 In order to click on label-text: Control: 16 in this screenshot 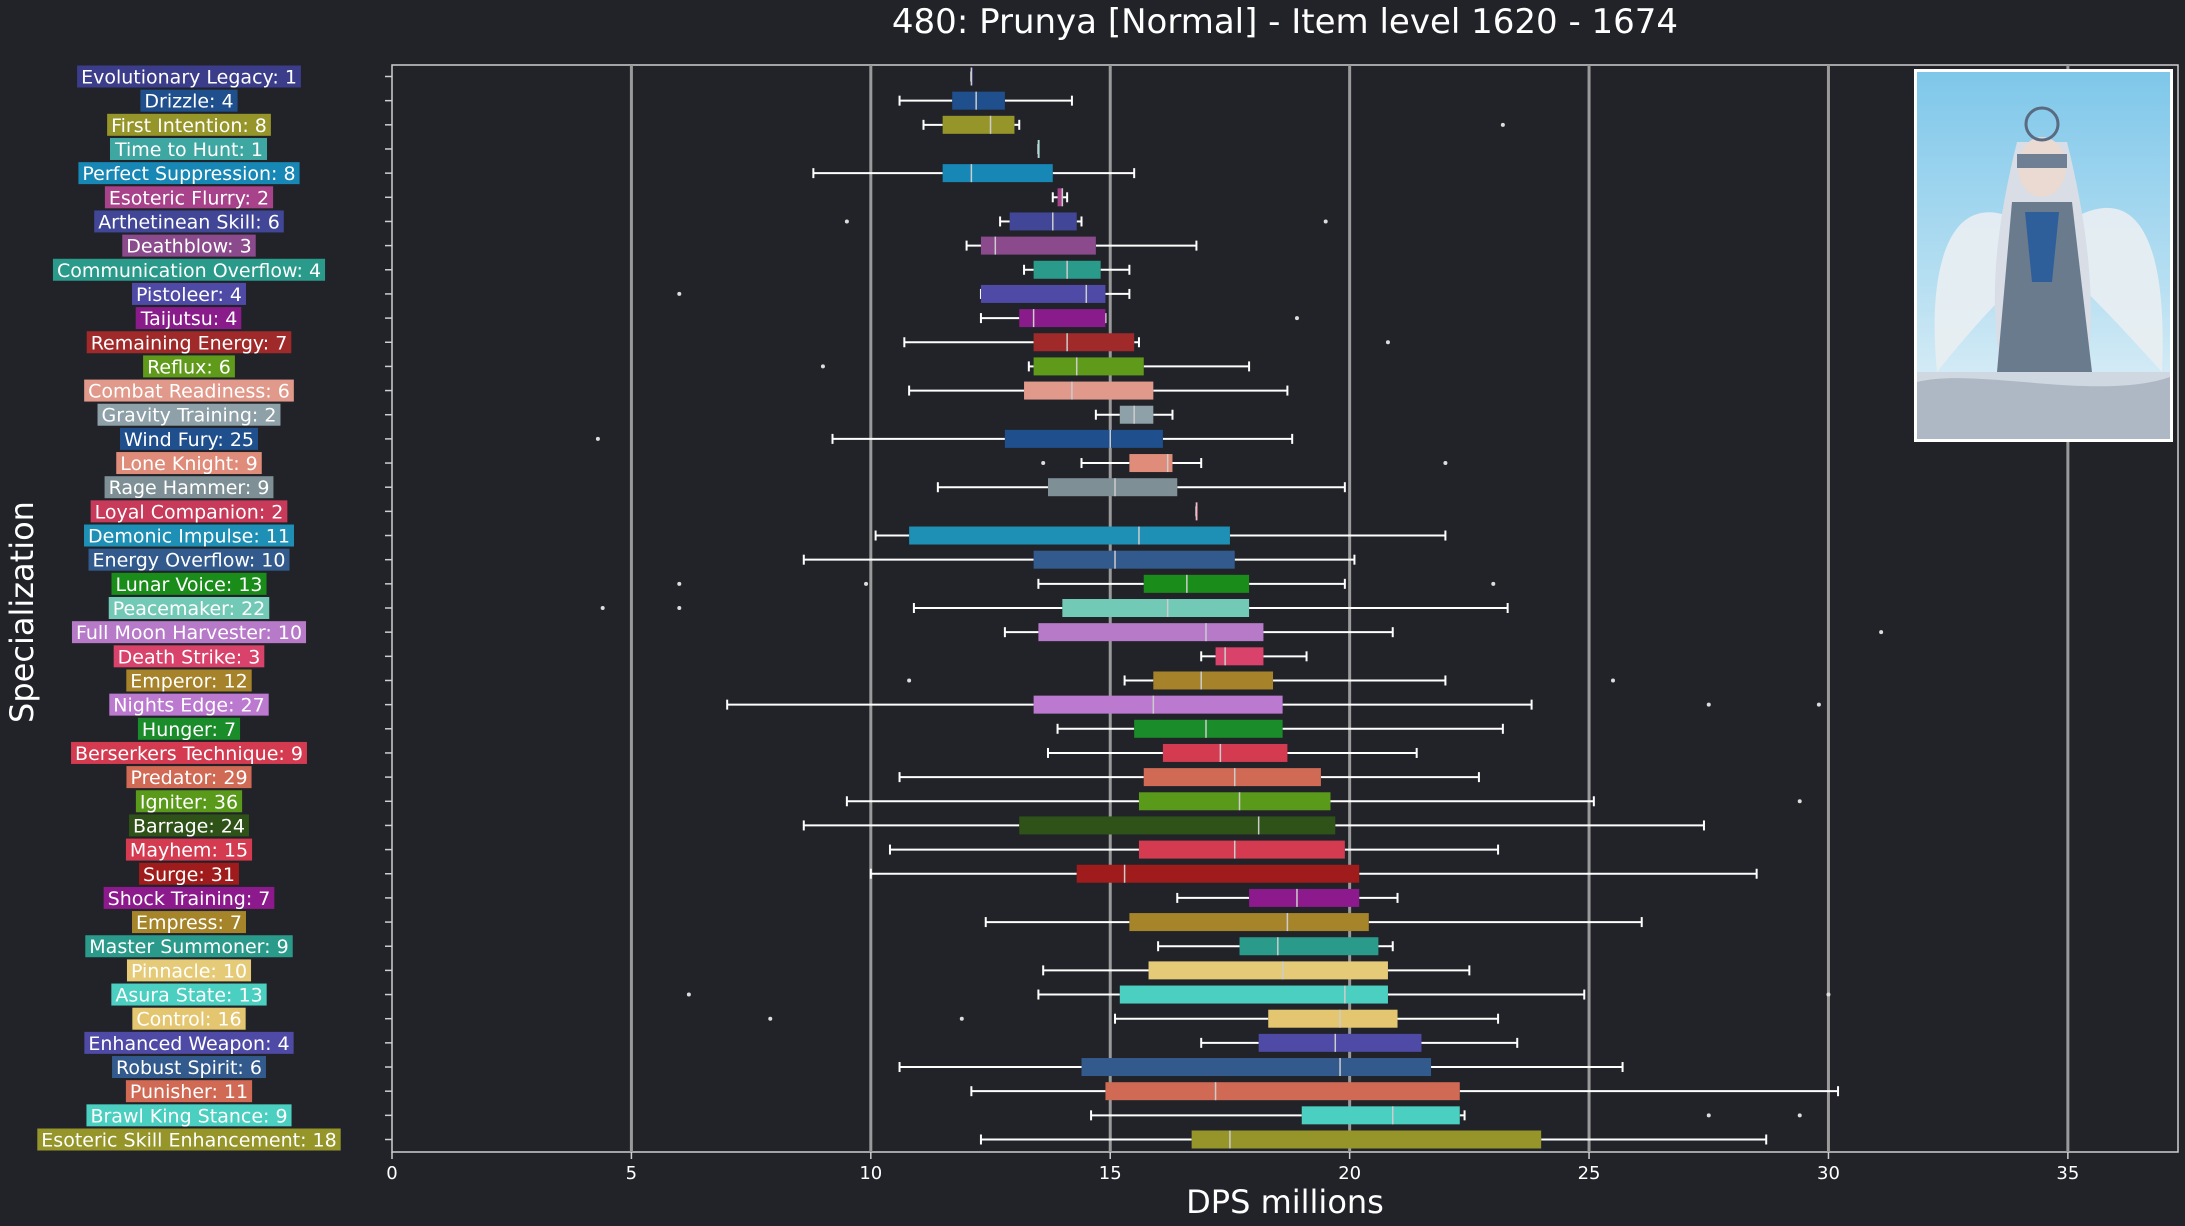, I will do `click(188, 1020)`.